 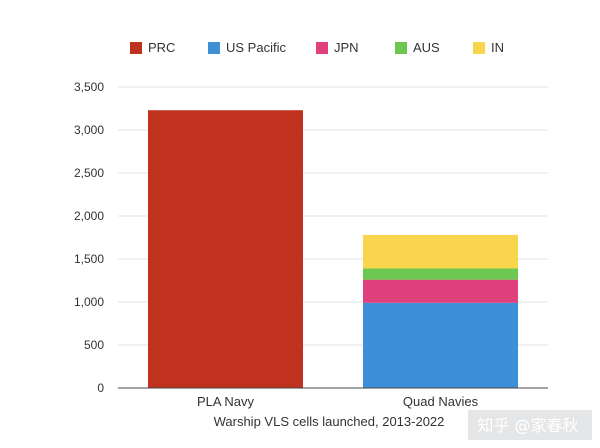 What do you see at coordinates (161, 47) in the screenshot?
I see `legend-label: PRC` at bounding box center [161, 47].